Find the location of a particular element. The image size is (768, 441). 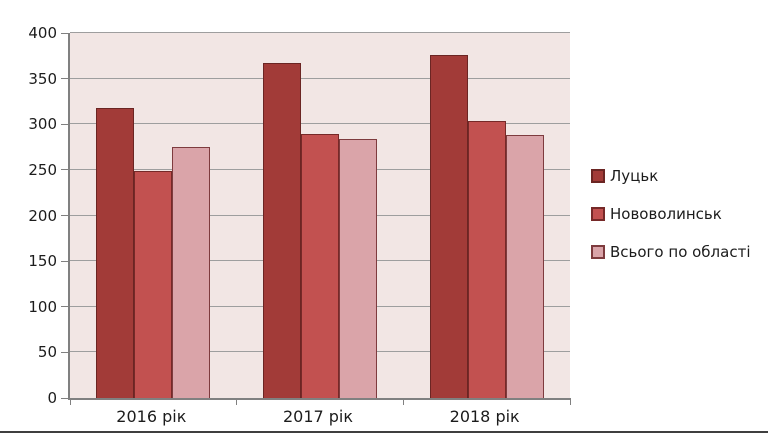

legend-item: Луцьк is located at coordinates (671, 176).